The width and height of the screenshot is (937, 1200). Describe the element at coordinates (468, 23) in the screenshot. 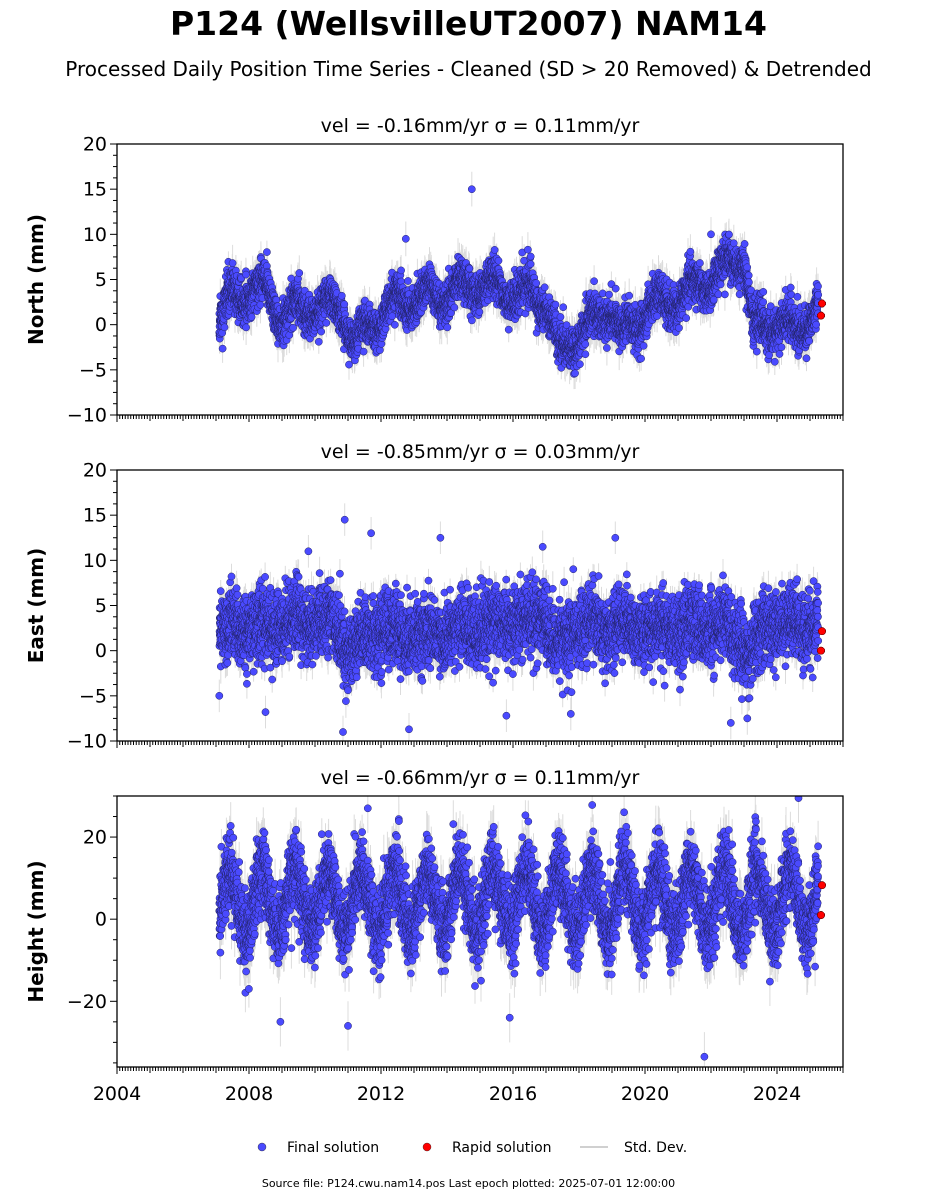

I see `chart-title: P124 (WellsvilleUT2007) NAM14` at that location.